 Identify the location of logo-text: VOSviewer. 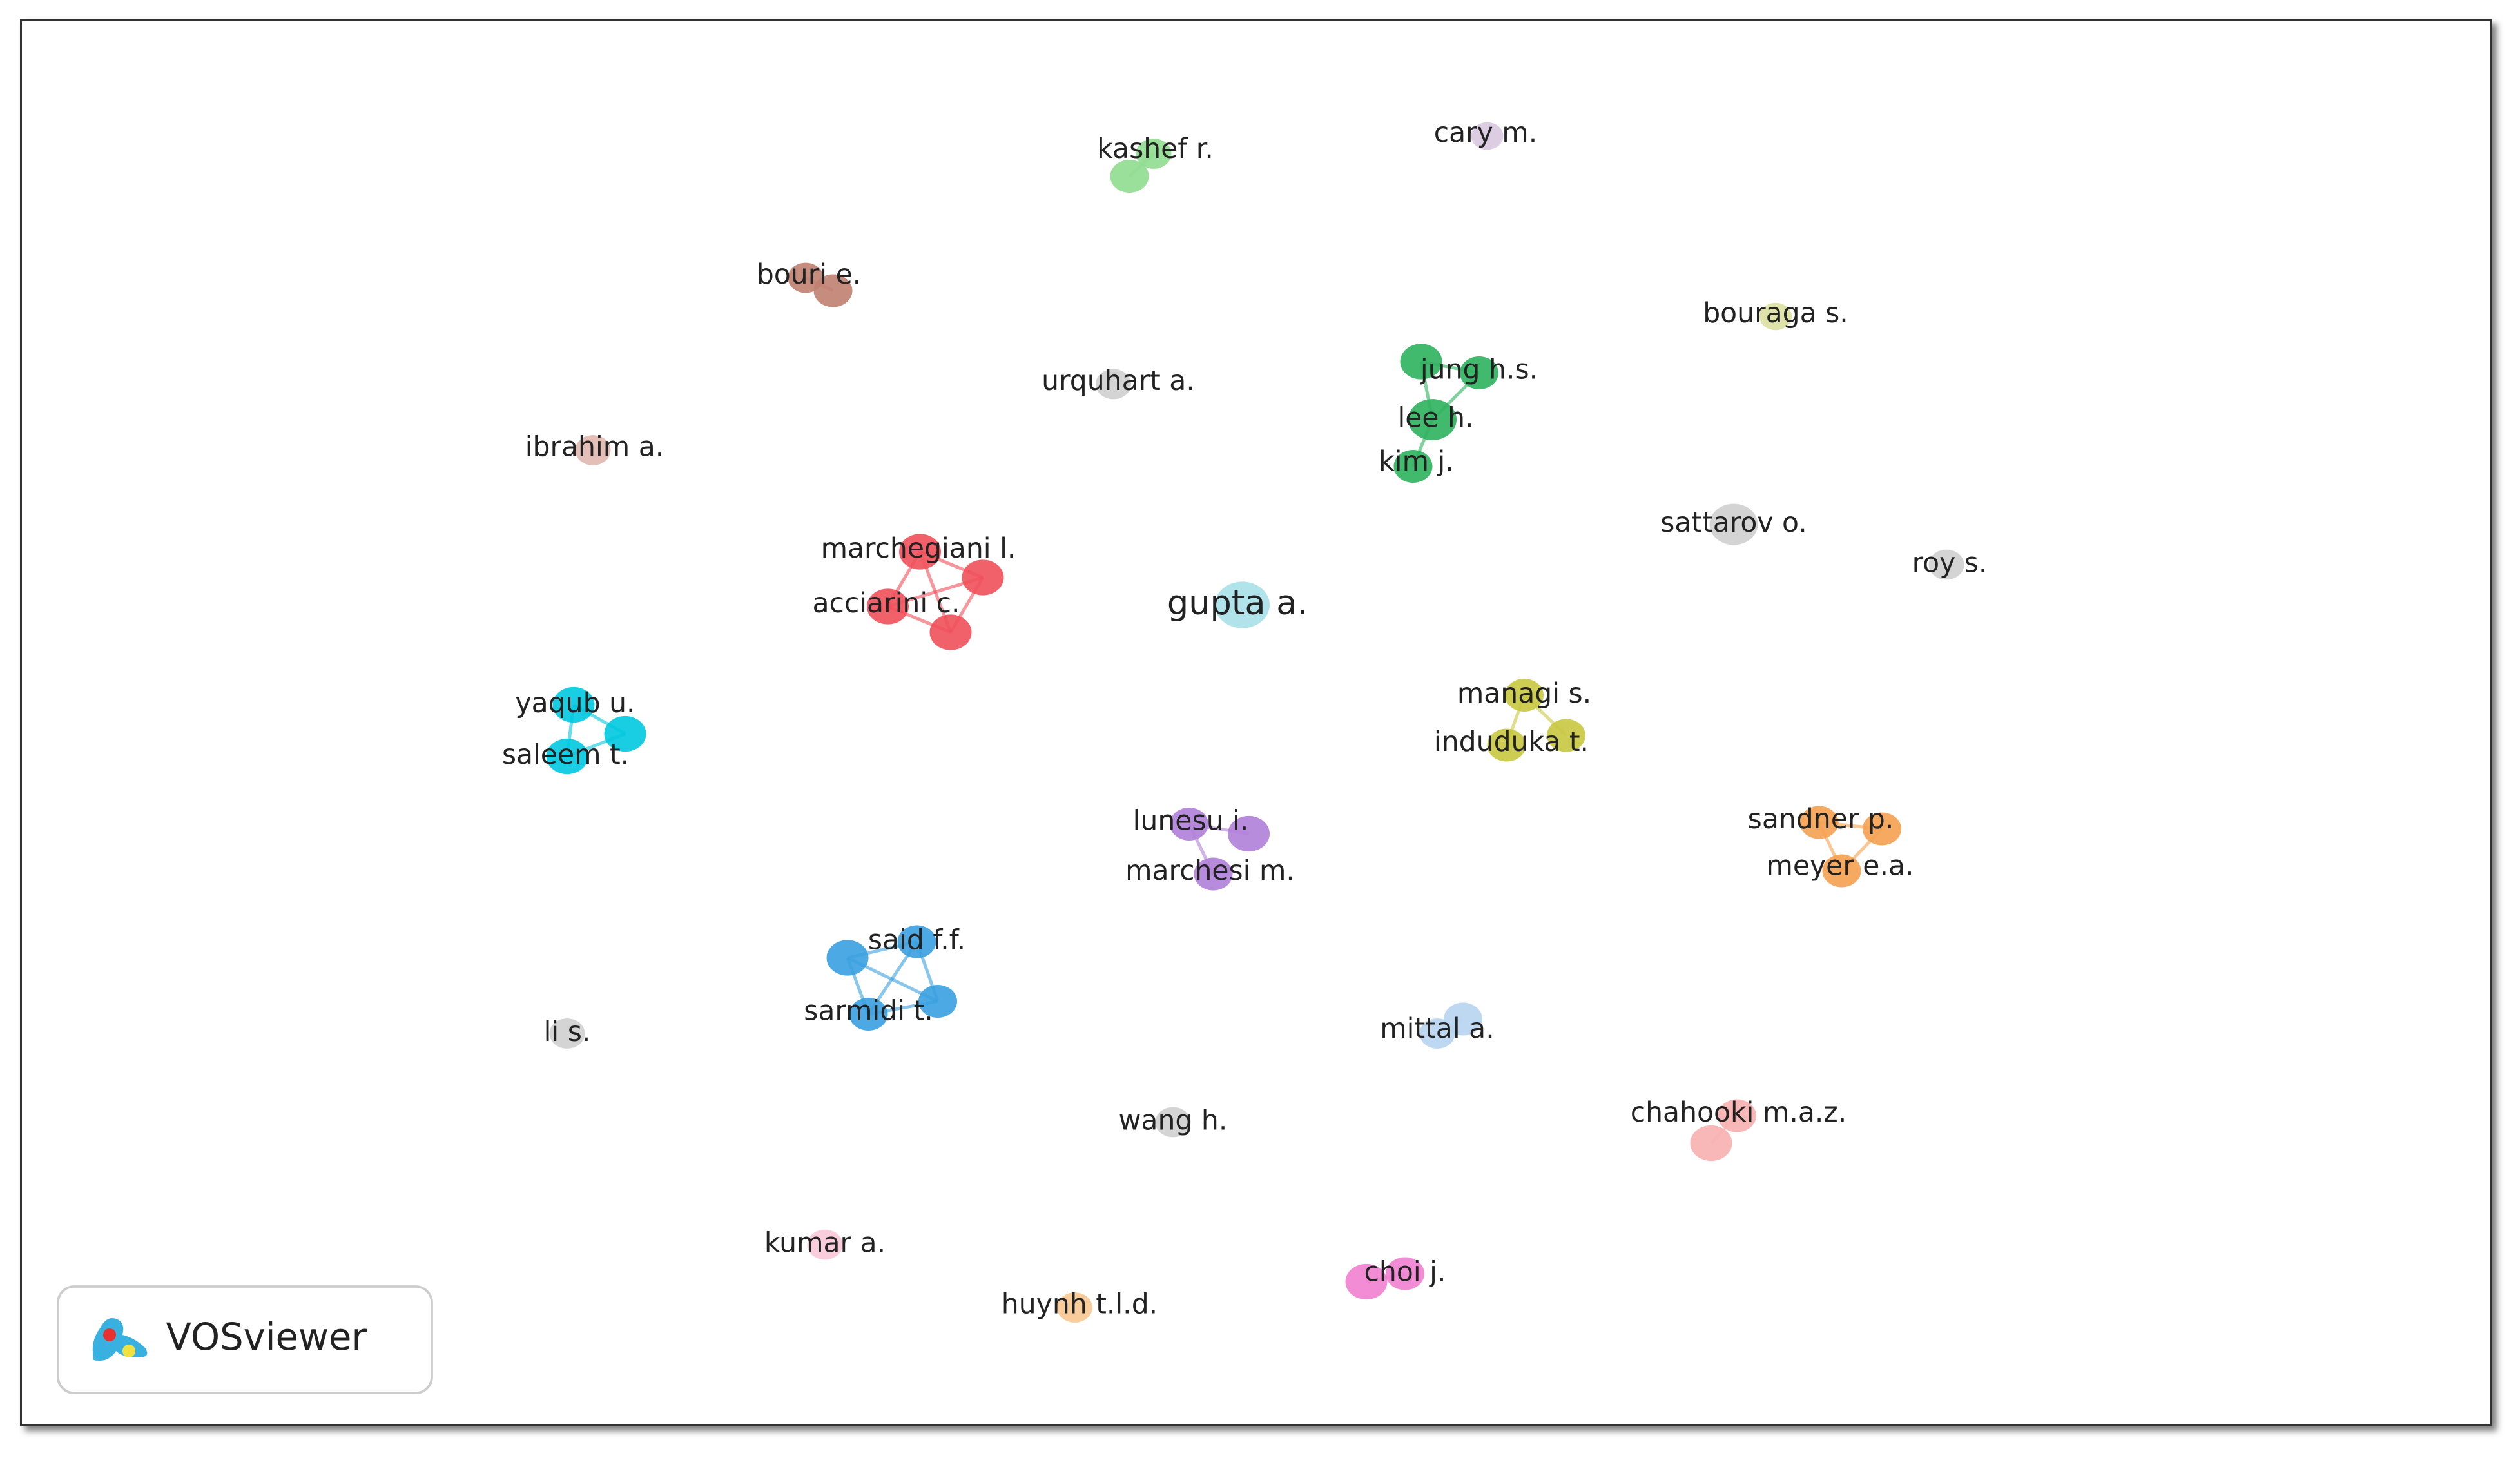
(266, 1337).